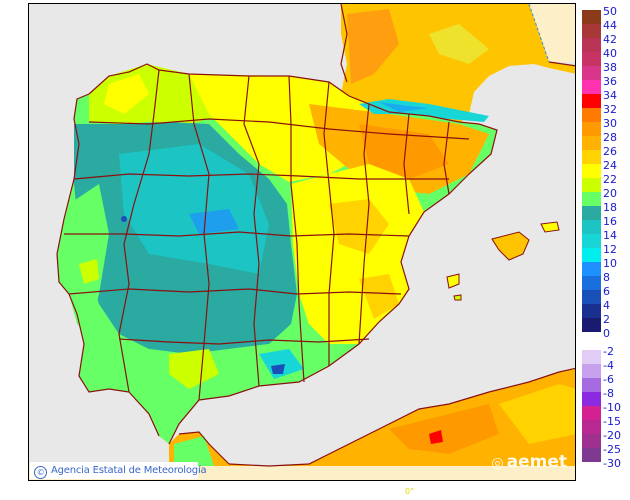 This screenshot has height=500, width=630. I want to click on legend-swatch-neg10, so click(591, 413).